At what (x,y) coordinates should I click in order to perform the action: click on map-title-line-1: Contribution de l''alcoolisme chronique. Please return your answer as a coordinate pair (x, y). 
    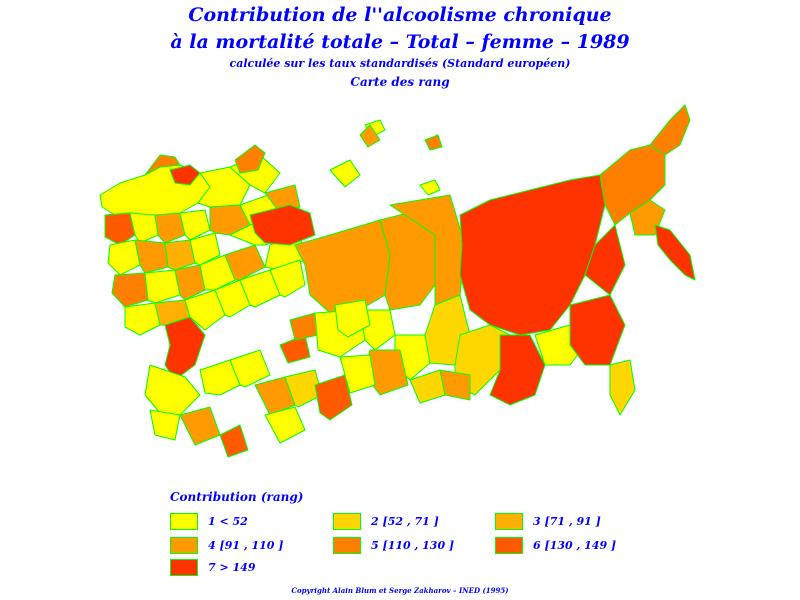
    Looking at the image, I should click on (400, 15).